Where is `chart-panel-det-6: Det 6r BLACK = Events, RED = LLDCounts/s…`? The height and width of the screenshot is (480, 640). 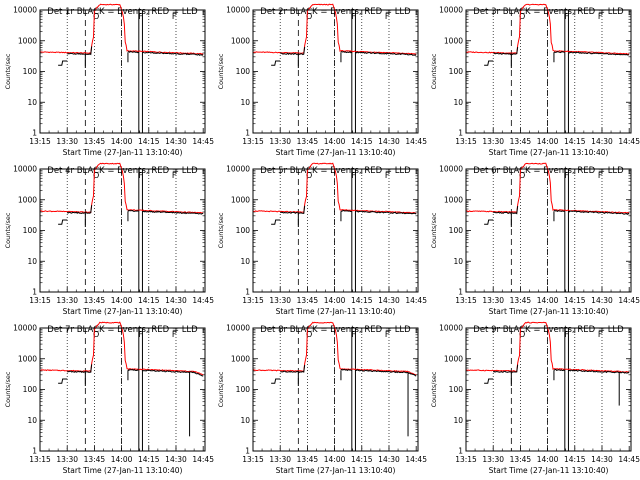
chart-panel-det-6: Det 6r BLACK = Events, RED = LLDCounts/s… is located at coordinates (535, 239).